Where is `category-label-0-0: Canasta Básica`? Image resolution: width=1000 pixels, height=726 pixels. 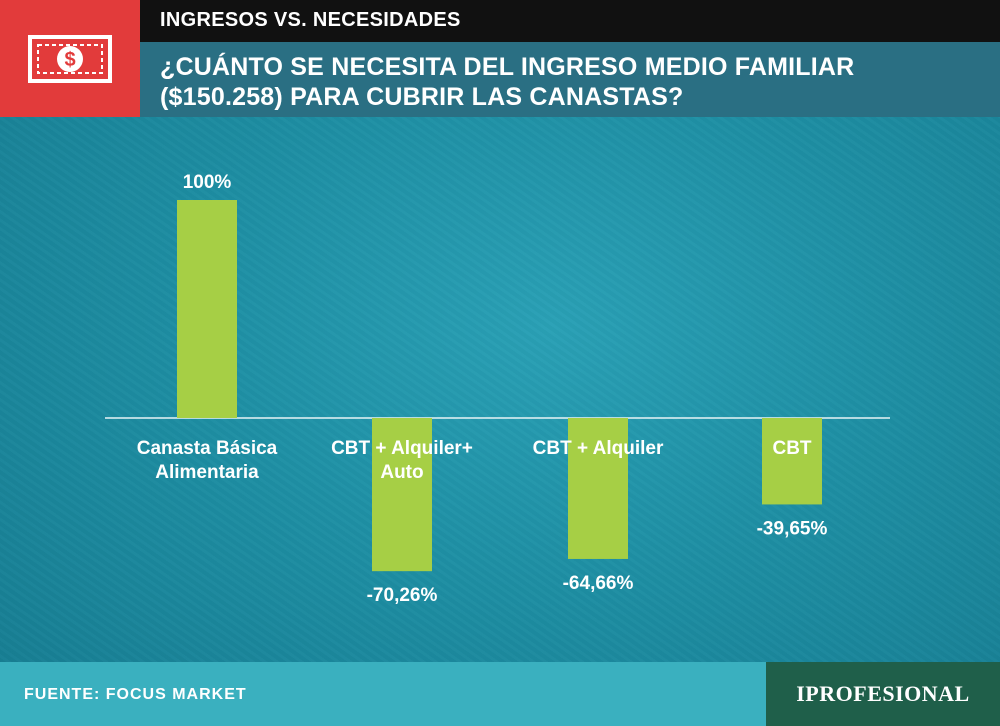
category-label-0-0: Canasta Básica is located at coordinates (207, 448).